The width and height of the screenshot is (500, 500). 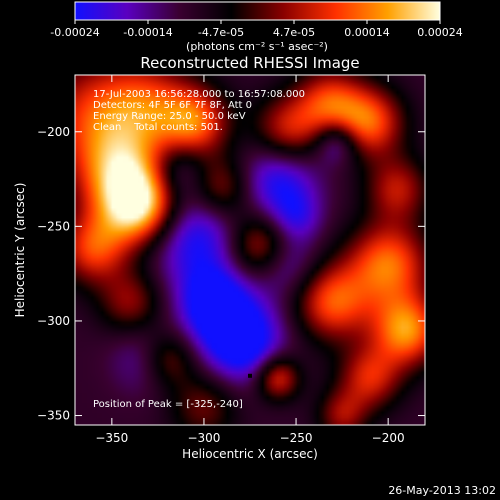 I want to click on annotation-energy: Energy Range: 25.0 - 50.0 keV, so click(x=169, y=116).